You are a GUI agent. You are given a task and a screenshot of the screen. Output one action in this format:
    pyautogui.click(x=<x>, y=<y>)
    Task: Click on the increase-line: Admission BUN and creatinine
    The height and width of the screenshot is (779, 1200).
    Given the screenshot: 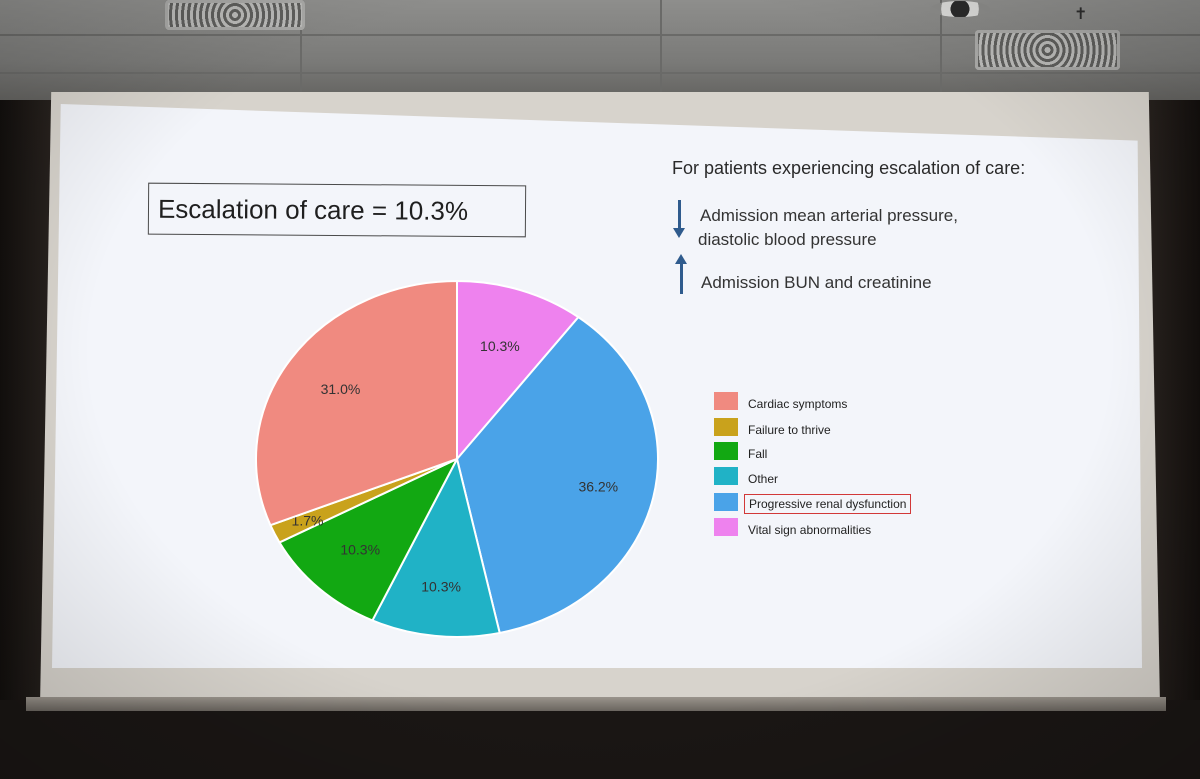 What is the action you would take?
    pyautogui.click(x=816, y=282)
    